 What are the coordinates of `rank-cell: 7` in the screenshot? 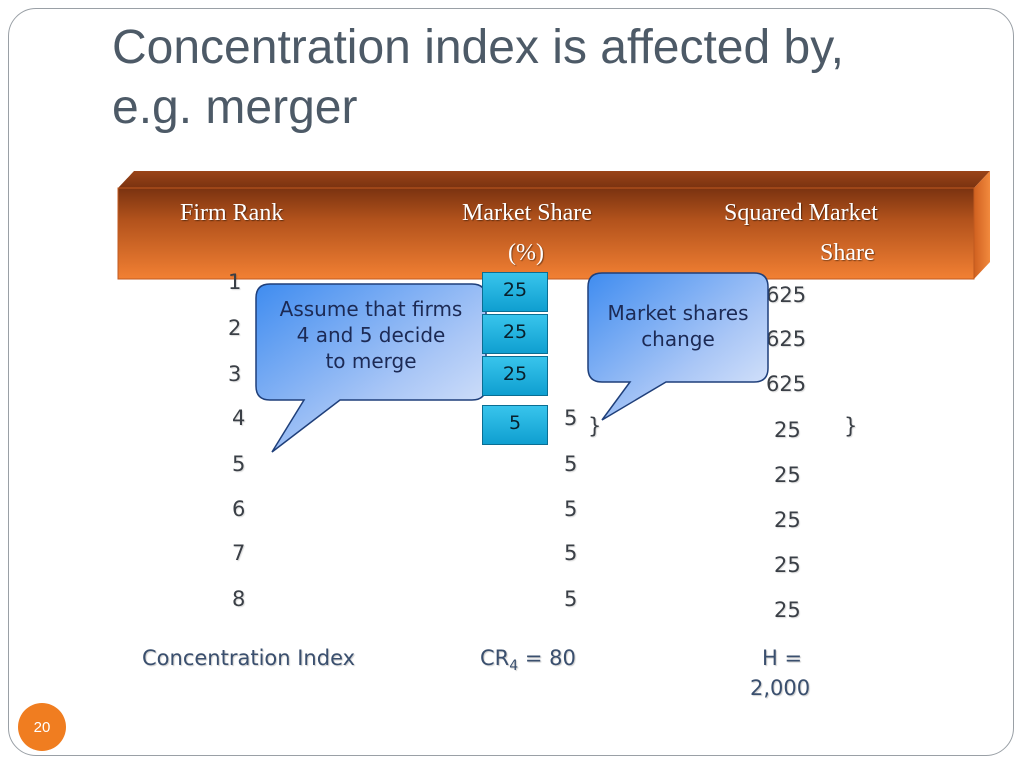 It's located at (239, 553).